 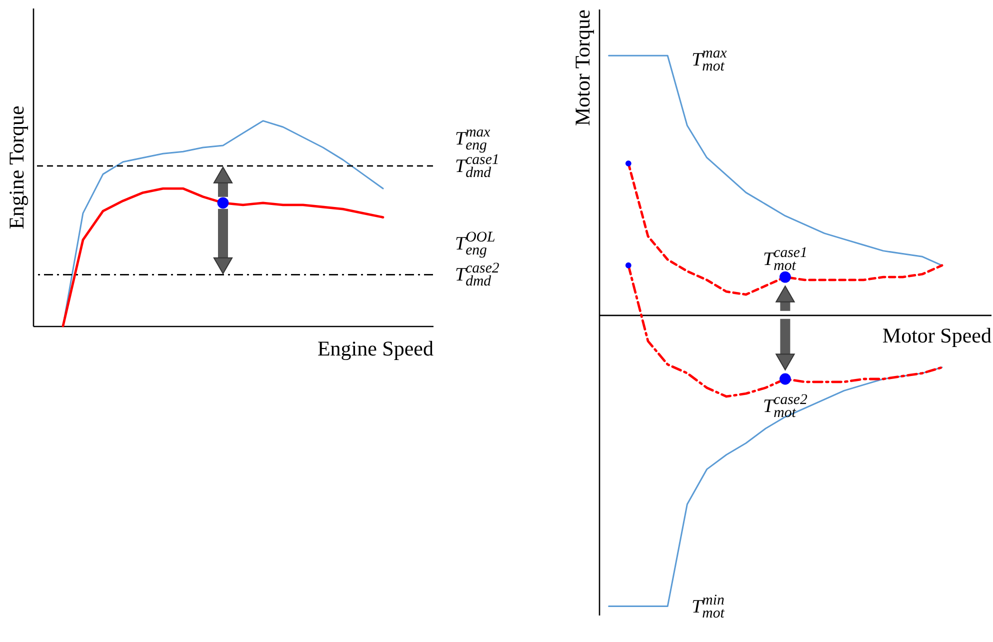 I want to click on y-axis-title: Engine Torque, so click(x=16, y=168).